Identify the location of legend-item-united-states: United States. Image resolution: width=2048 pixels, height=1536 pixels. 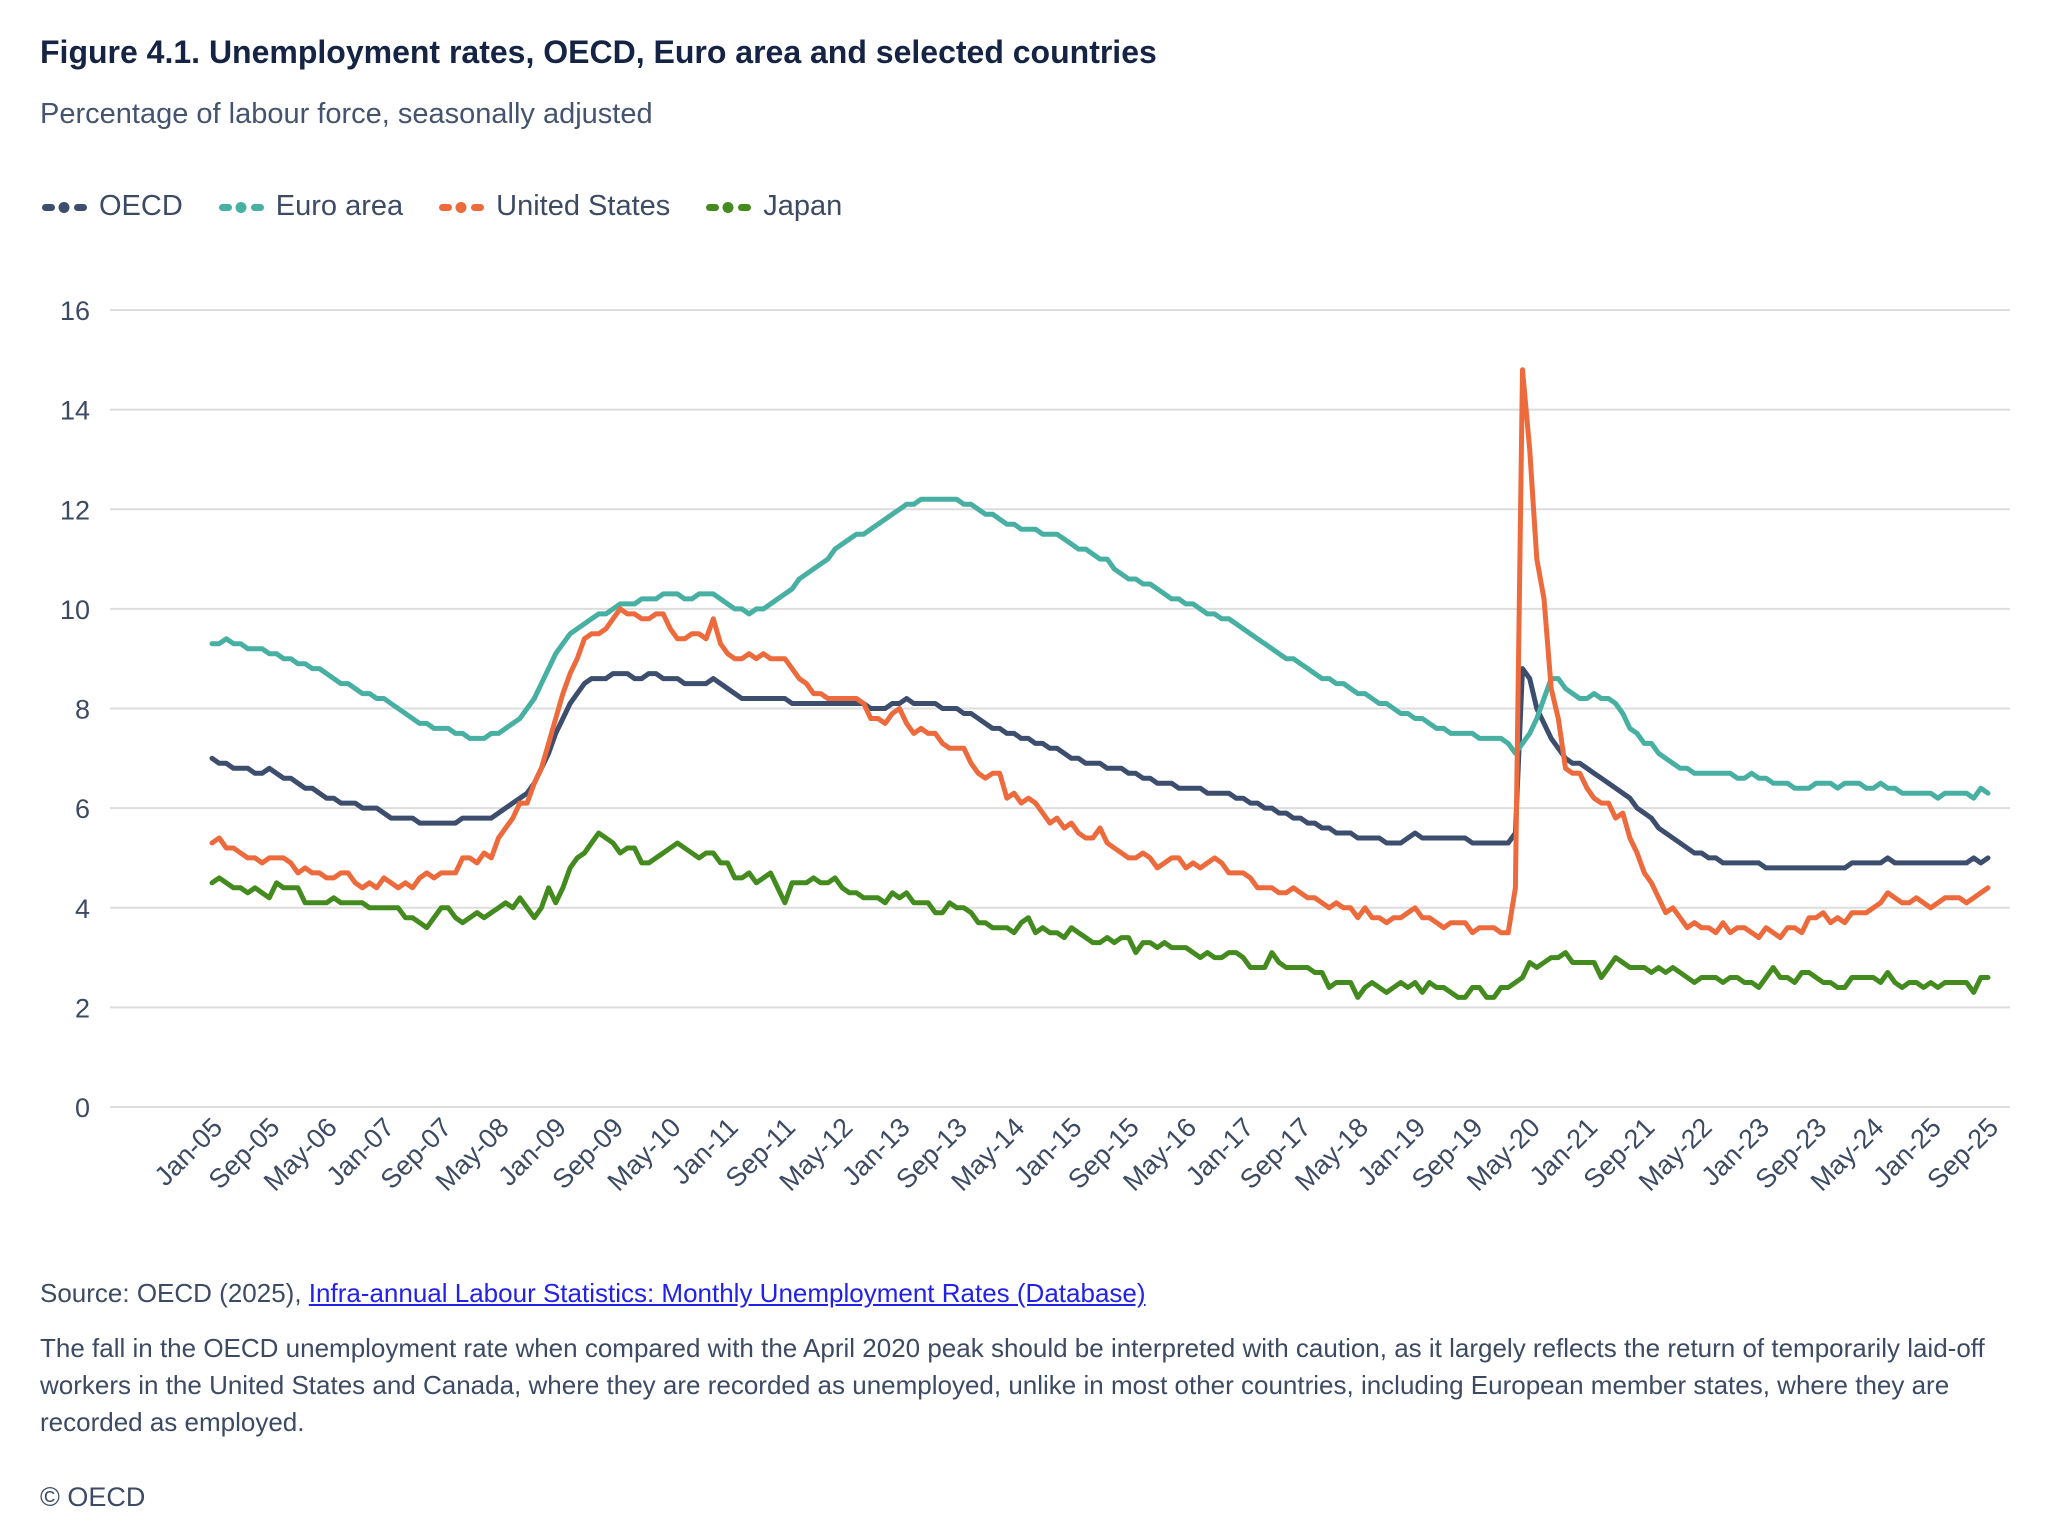
(554, 206).